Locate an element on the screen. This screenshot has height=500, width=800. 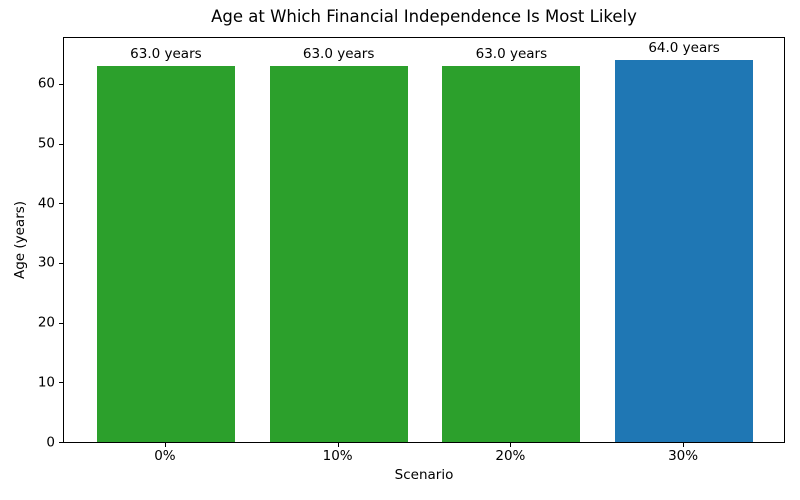
bar-30% is located at coordinates (684, 251).